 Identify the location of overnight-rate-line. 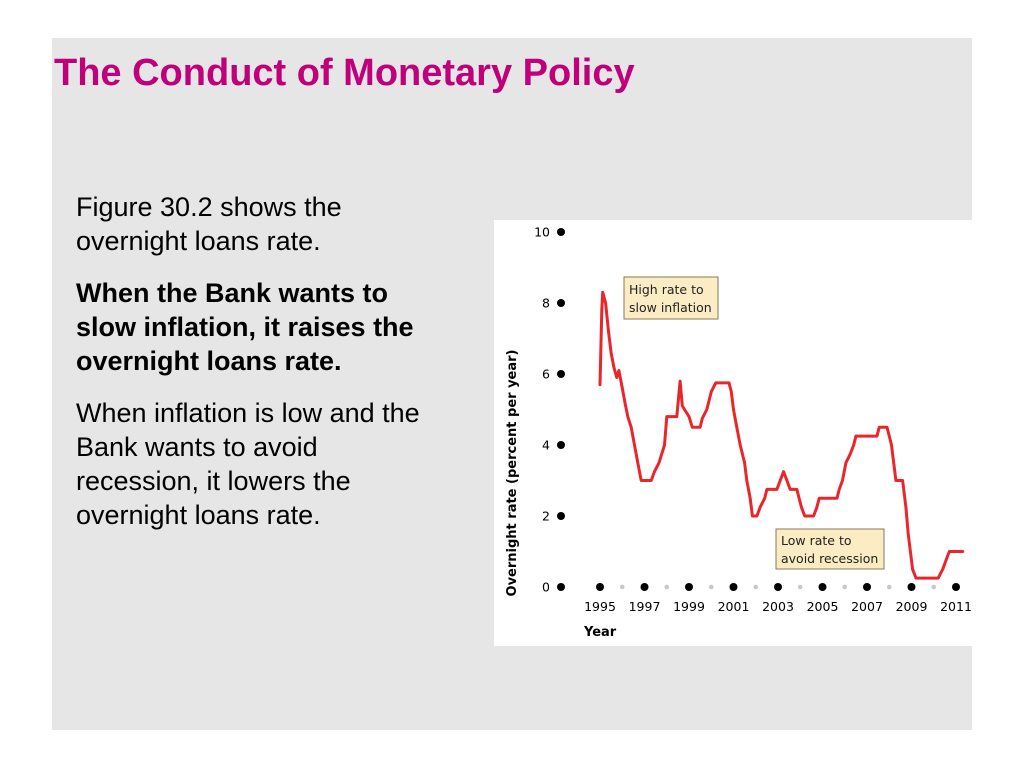
(781, 435).